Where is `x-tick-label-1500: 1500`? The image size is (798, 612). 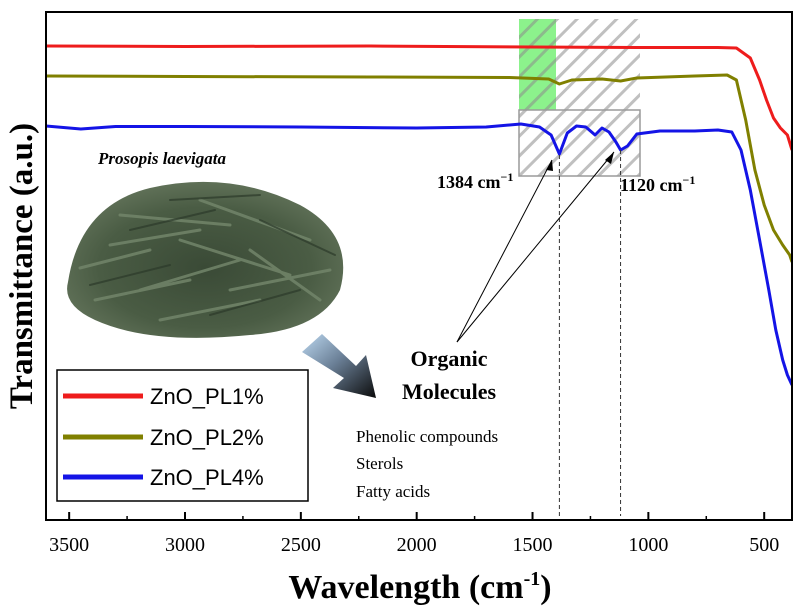
x-tick-label-1500: 1500 is located at coordinates (533, 545).